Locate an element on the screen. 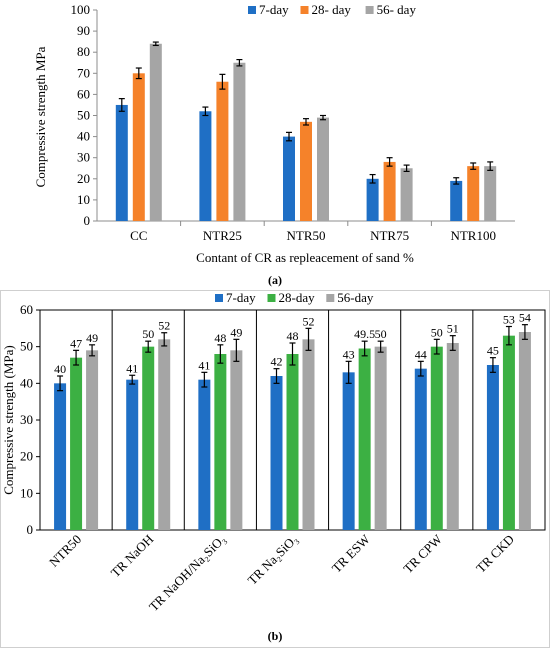 This screenshot has width=550, height=655. chart-b-y-tick-label: 30 is located at coordinates (26, 419).